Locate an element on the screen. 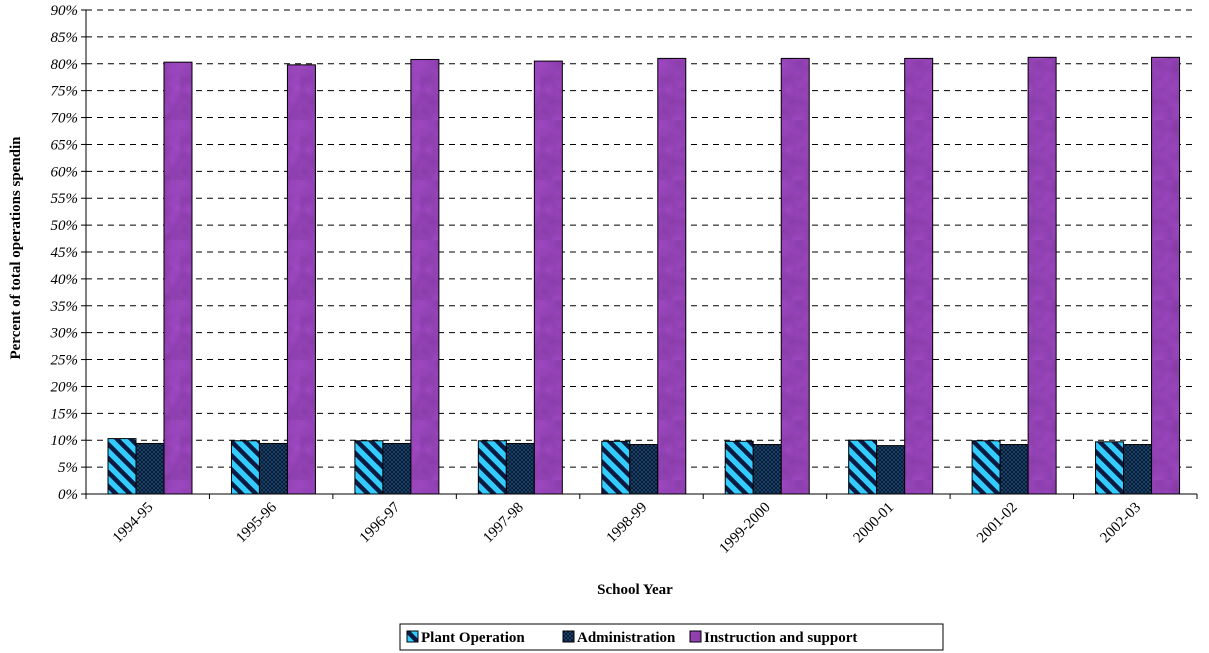 The height and width of the screenshot is (653, 1209). x-tick-label: 1996-97 is located at coordinates (380, 522).